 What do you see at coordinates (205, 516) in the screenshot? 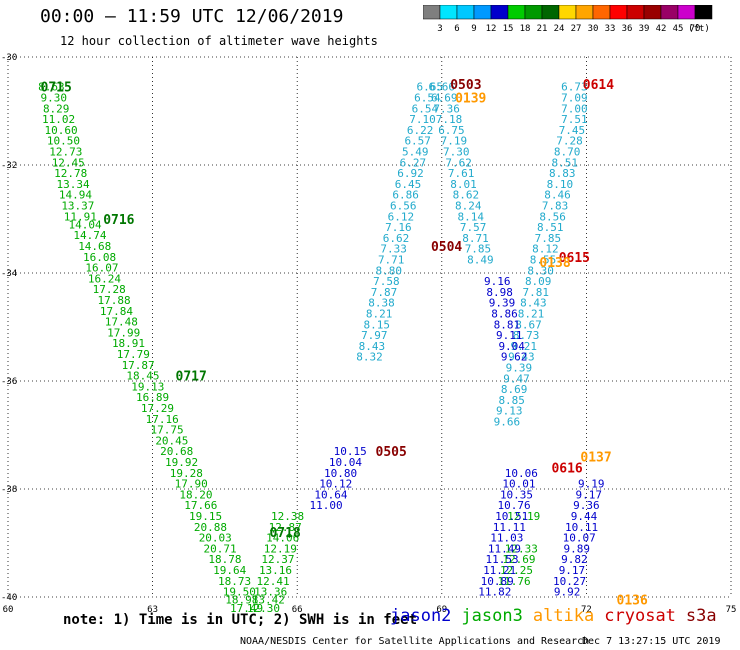
I see `data-point-jason3: 19.15` at bounding box center [205, 516].